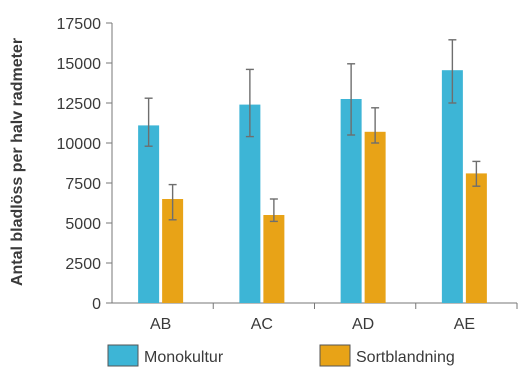  What do you see at coordinates (79, 104) in the screenshot?
I see `y-tick-label: 12500` at bounding box center [79, 104].